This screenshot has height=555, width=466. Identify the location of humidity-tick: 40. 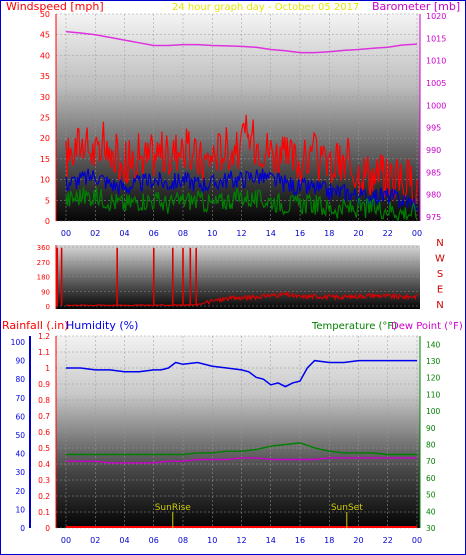
(20, 454).